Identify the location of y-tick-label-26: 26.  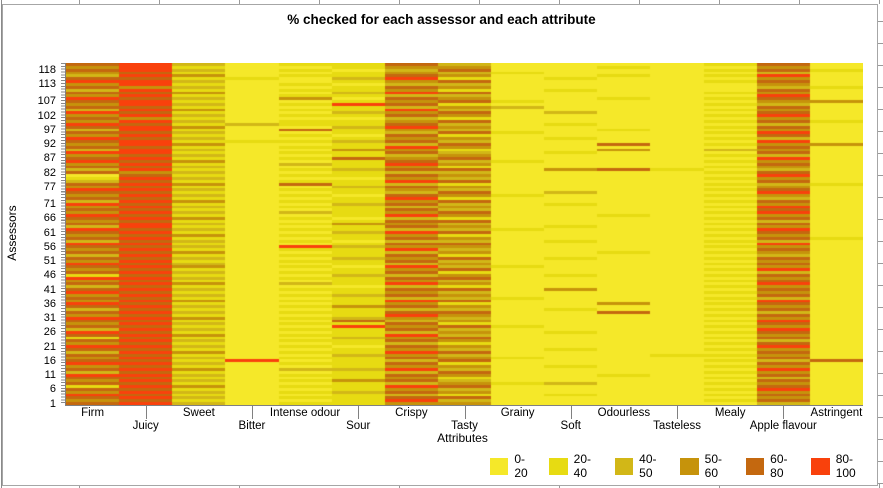
(49, 332).